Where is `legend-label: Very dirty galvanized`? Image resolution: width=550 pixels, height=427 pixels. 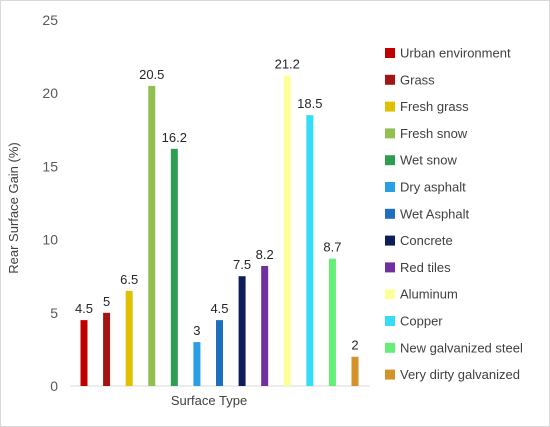
legend-label: Very dirty galvanized is located at coordinates (460, 374).